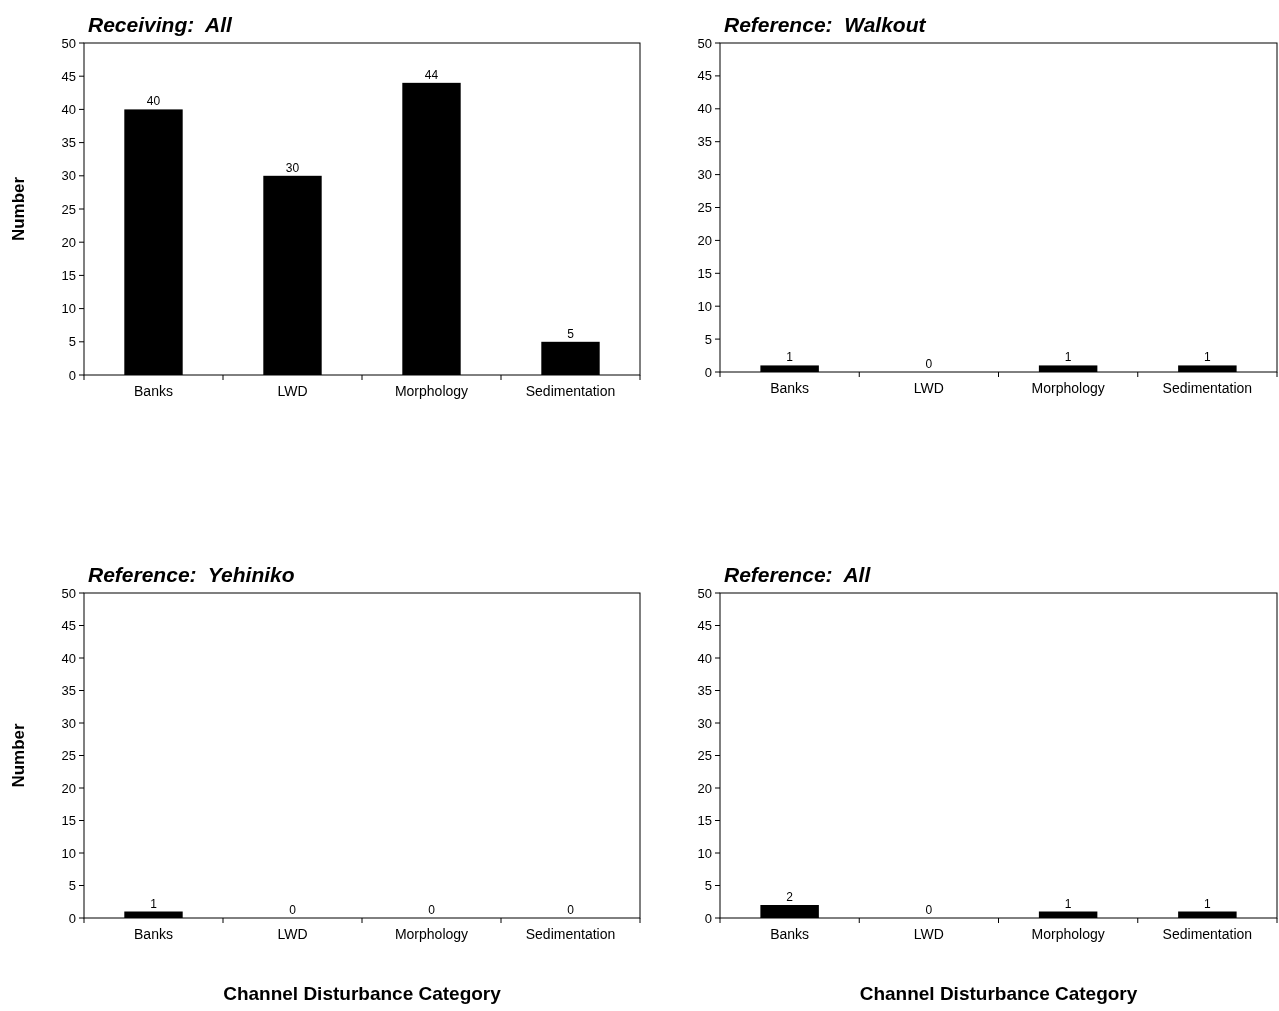  Describe the element at coordinates (790, 897) in the screenshot. I see `data-label: 2` at that location.